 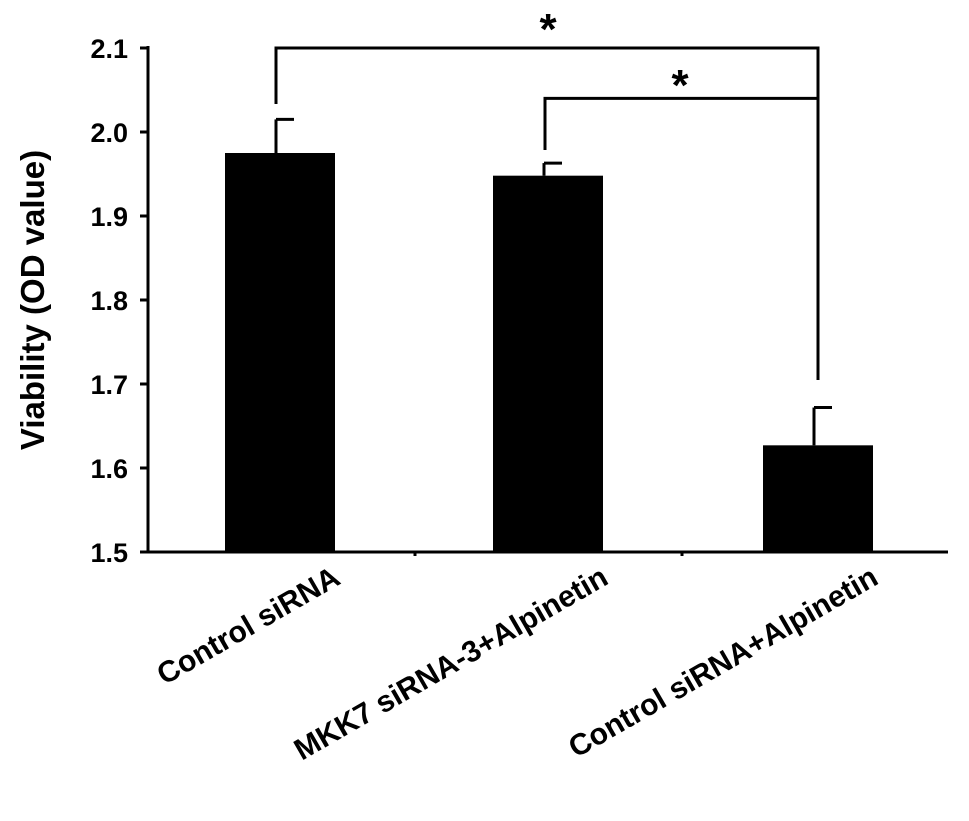 What do you see at coordinates (109, 301) in the screenshot?
I see `y-tick-label: 1.8` at bounding box center [109, 301].